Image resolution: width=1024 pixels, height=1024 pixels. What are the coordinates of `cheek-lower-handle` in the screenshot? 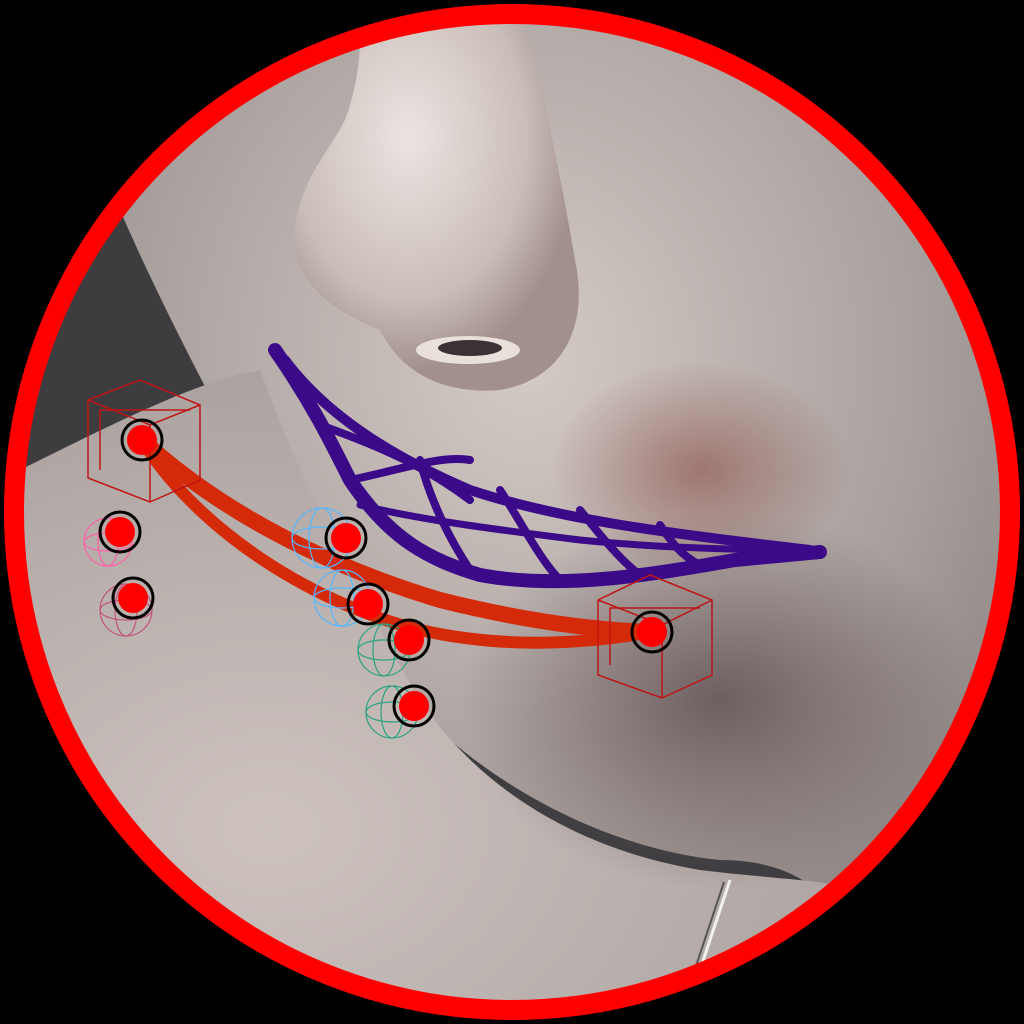 It's located at (133, 598).